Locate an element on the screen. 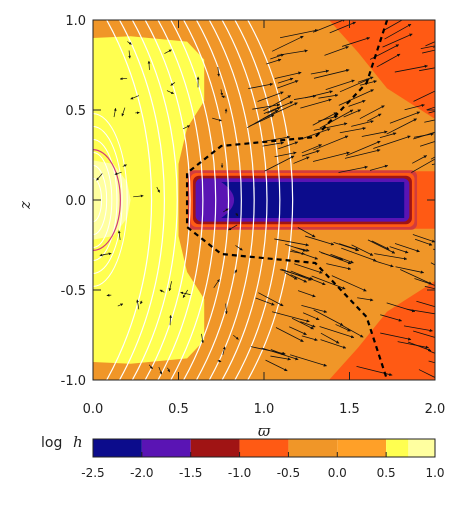 The height and width of the screenshot is (508, 463). field-line-arc is located at coordinates (100, 200).